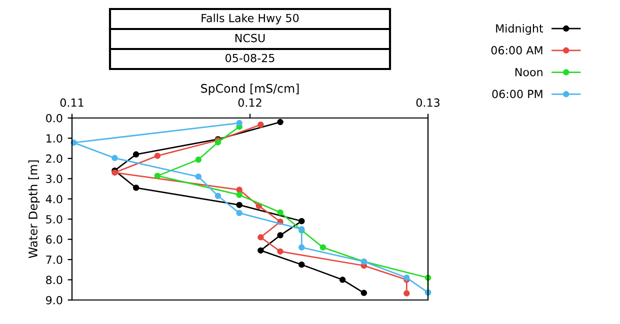 This screenshot has width=620, height=324. Describe the element at coordinates (250, 90) in the screenshot. I see `x-axis-title: SpCond [mS/cm]` at that location.